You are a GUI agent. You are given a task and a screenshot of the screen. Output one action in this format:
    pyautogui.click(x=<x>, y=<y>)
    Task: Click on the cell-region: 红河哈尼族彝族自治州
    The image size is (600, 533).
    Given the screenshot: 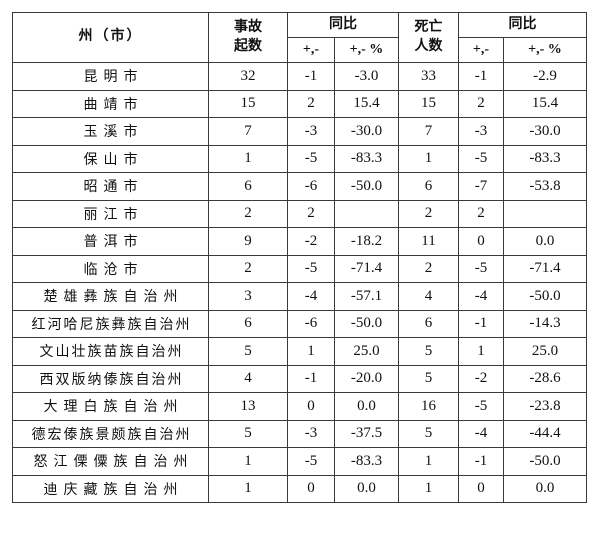 What is the action you would take?
    pyautogui.click(x=110, y=323)
    